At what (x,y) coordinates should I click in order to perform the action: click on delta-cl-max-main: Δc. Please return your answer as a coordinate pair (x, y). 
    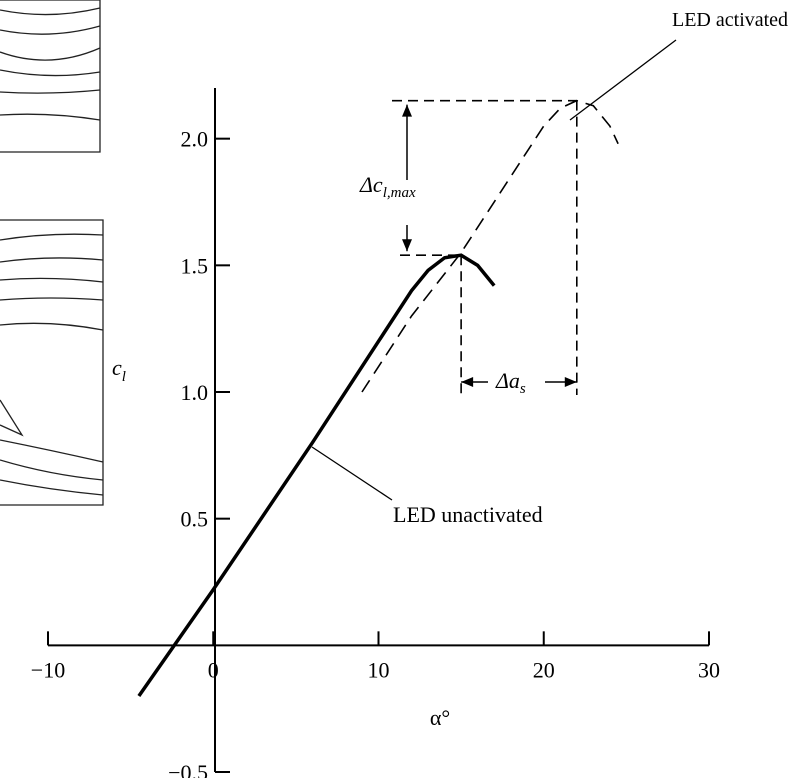
    Looking at the image, I should click on (371, 184).